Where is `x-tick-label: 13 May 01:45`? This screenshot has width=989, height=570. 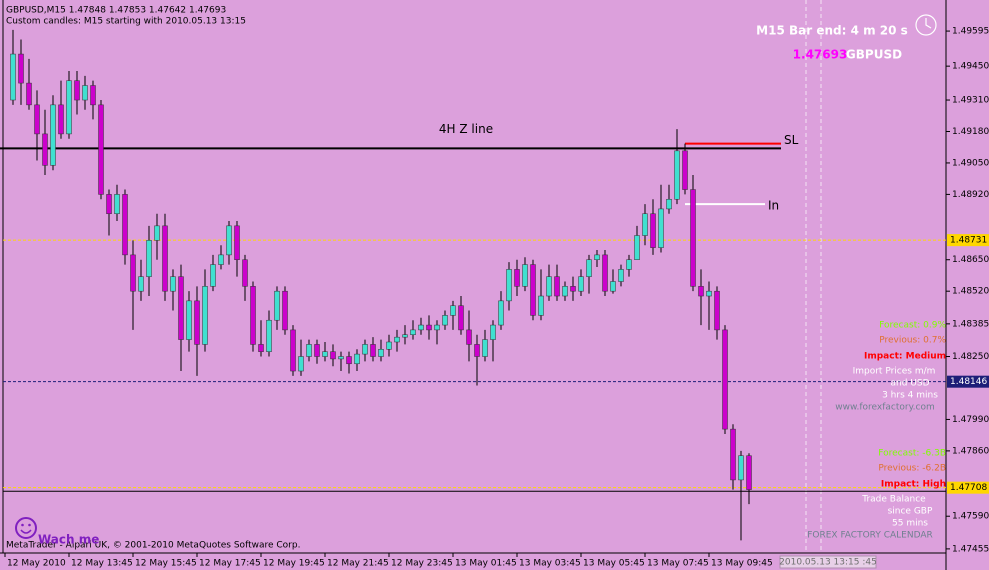 x-tick-label: 13 May 01:45 is located at coordinates (486, 564).